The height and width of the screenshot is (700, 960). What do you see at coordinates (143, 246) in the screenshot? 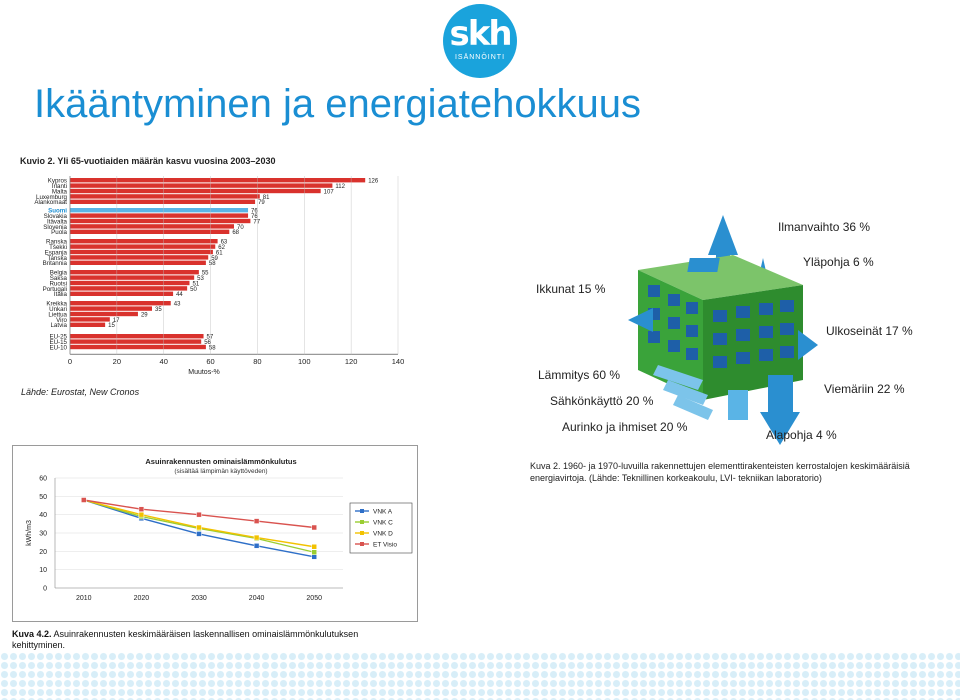
I see `bar-tšekki` at bounding box center [143, 246].